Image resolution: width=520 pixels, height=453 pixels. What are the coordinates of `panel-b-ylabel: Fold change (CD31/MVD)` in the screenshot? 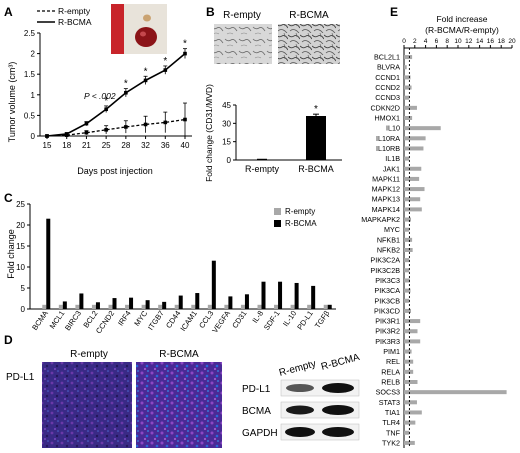 It's located at (209, 133).